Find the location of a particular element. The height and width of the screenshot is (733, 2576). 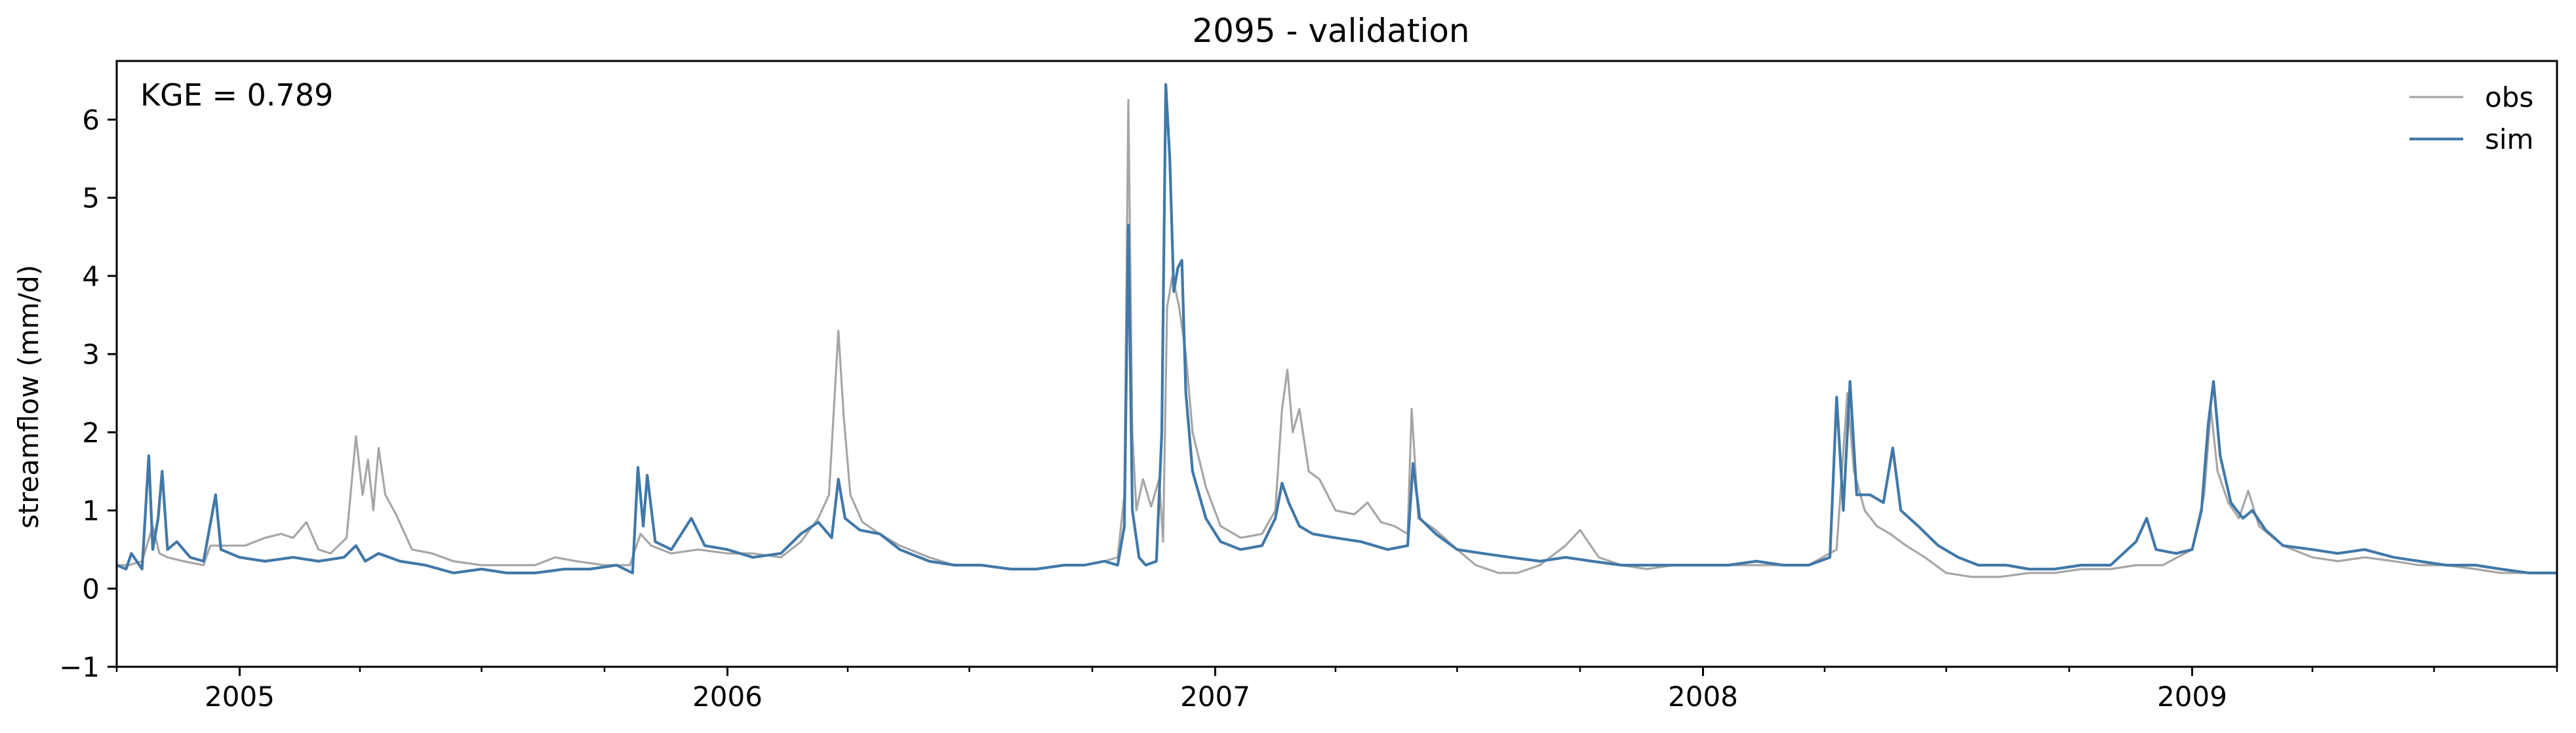

x-tick-label: 2007 is located at coordinates (1215, 697).